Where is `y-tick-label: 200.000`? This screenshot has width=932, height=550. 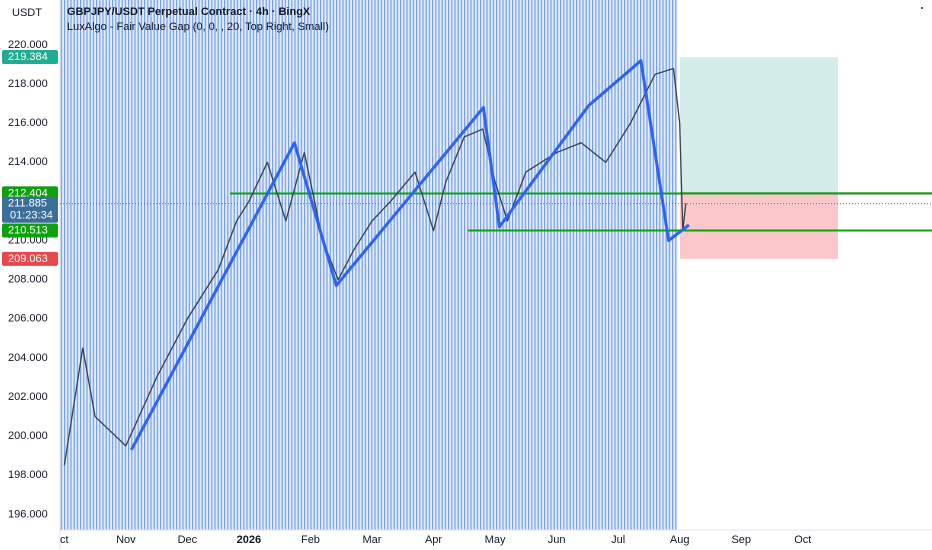 y-tick-label: 200.000 is located at coordinates (28, 436).